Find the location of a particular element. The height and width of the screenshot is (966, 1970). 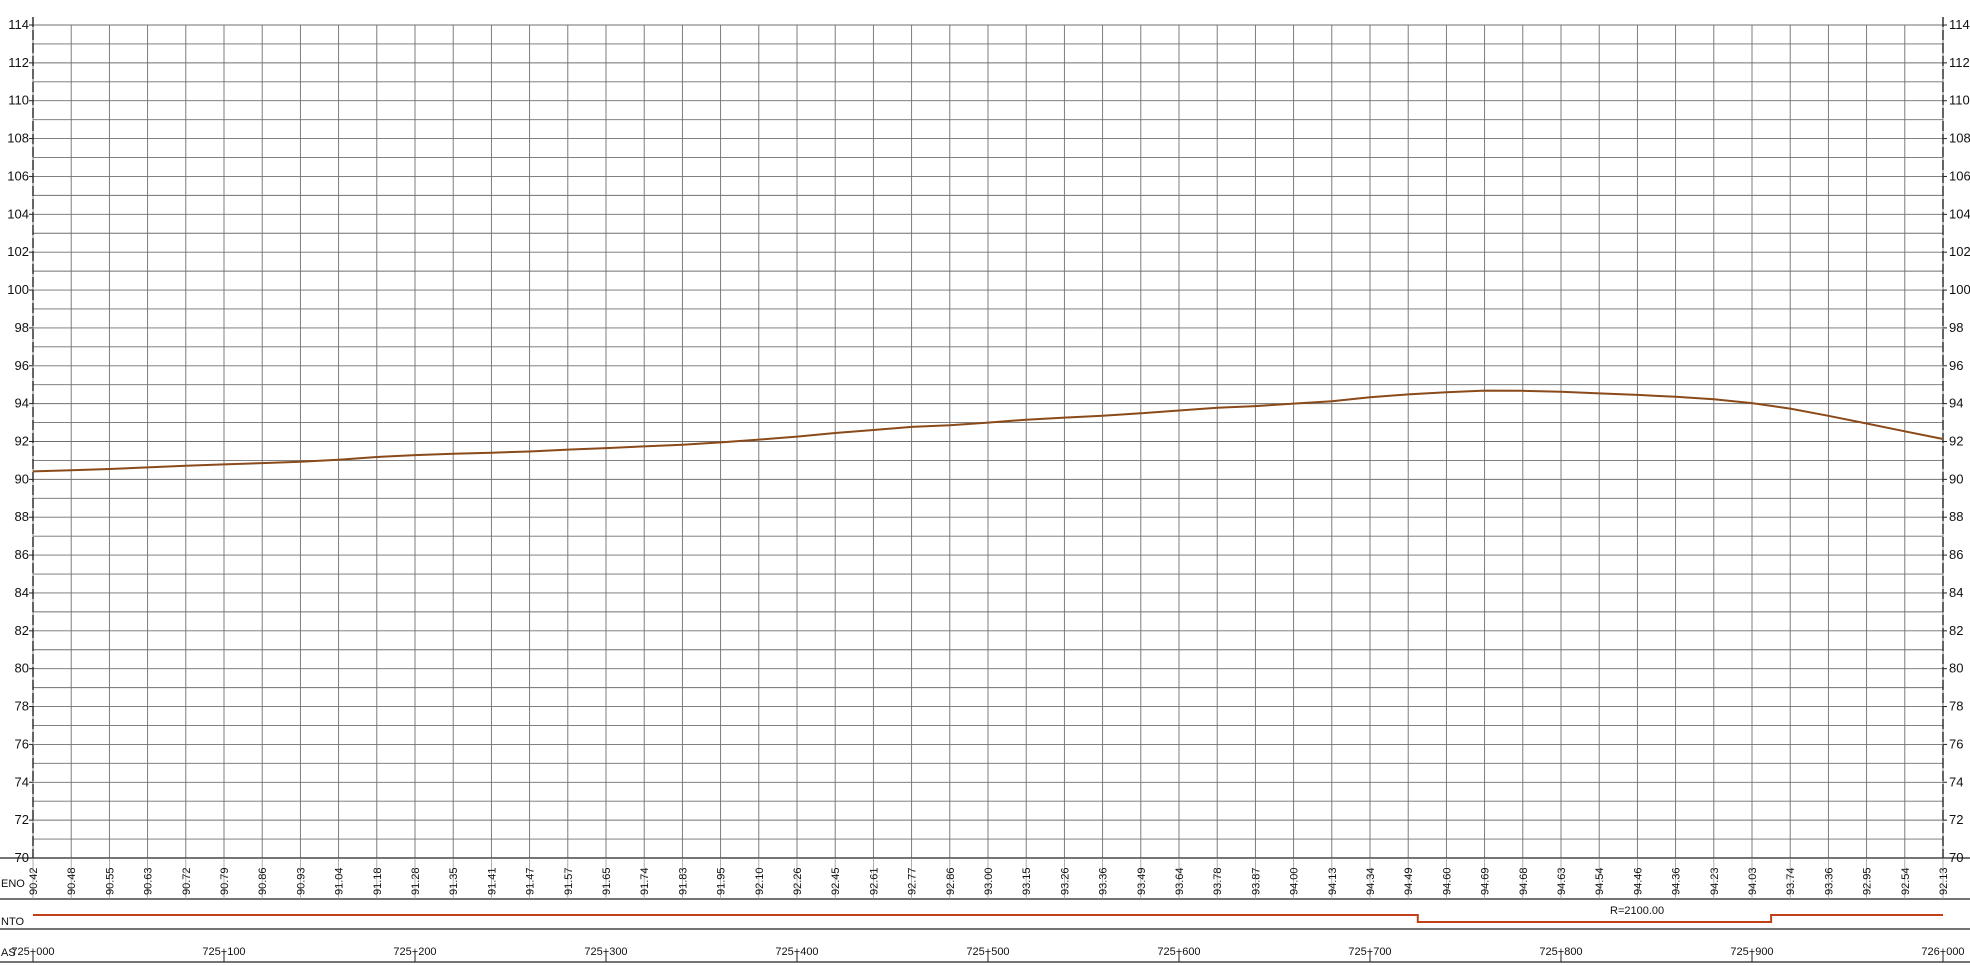

elevation-value: 94.00 is located at coordinates (1295, 881).